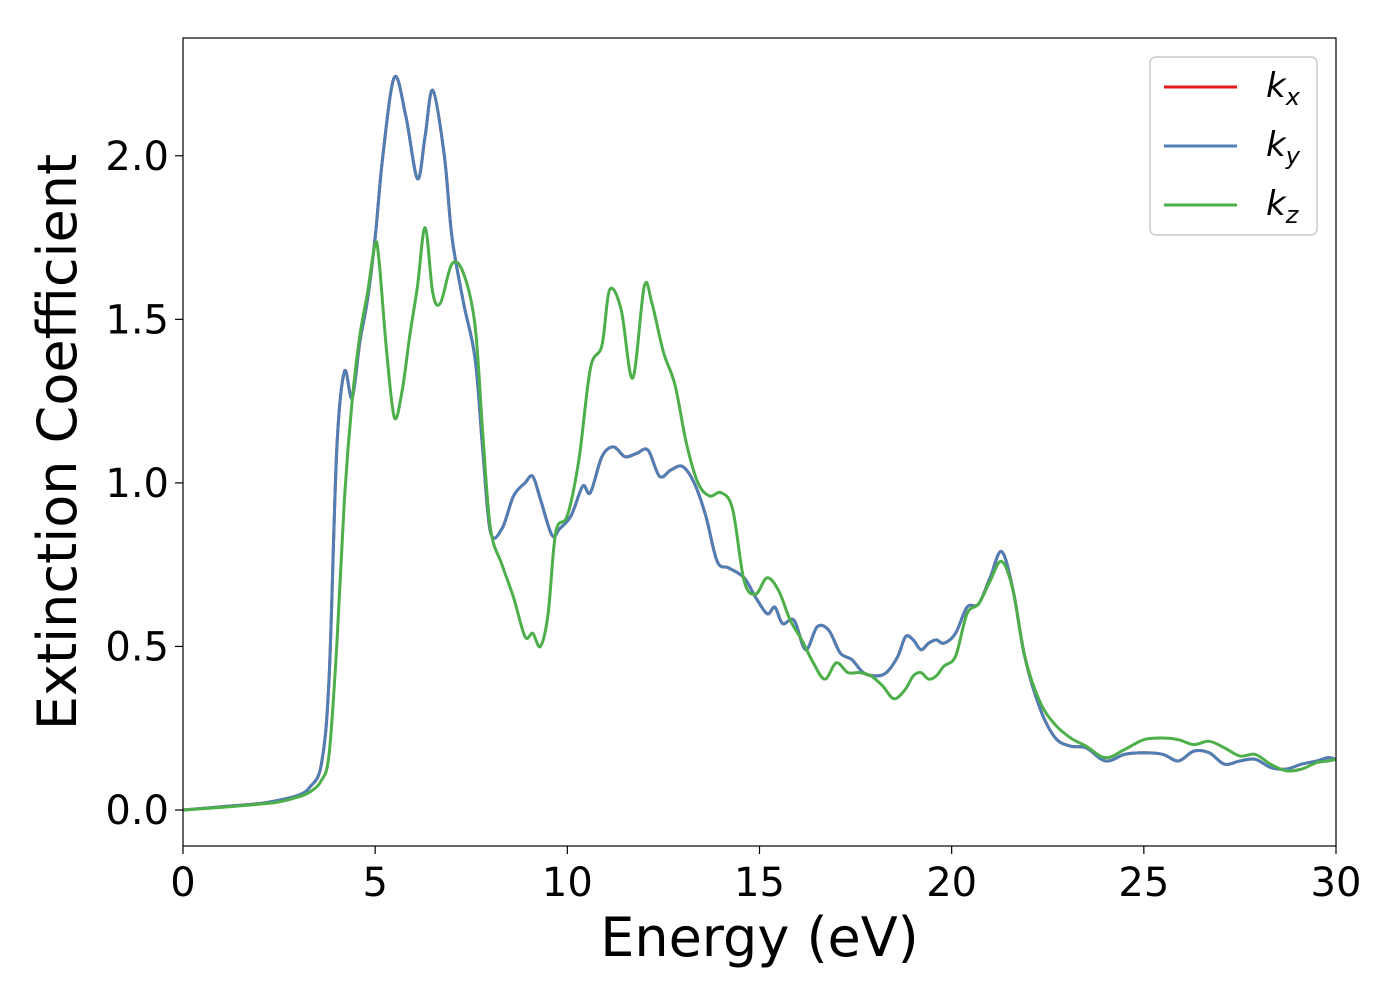 The height and width of the screenshot is (1004, 1400). What do you see at coordinates (1336, 883) in the screenshot?
I see `x-tick-label: 30` at bounding box center [1336, 883].